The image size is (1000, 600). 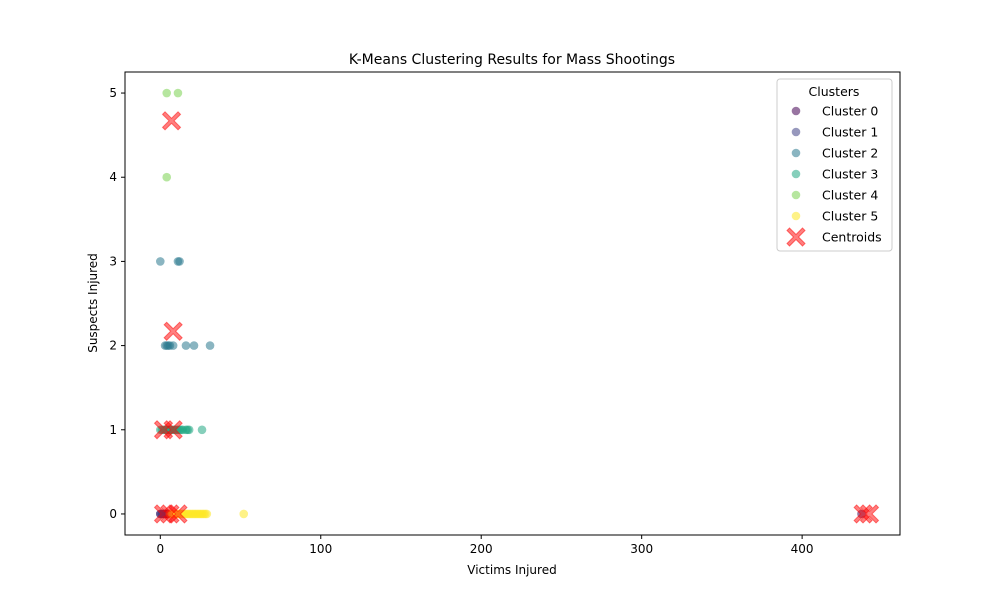 What do you see at coordinates (852, 237) in the screenshot?
I see `legend-label: Centroids` at bounding box center [852, 237].